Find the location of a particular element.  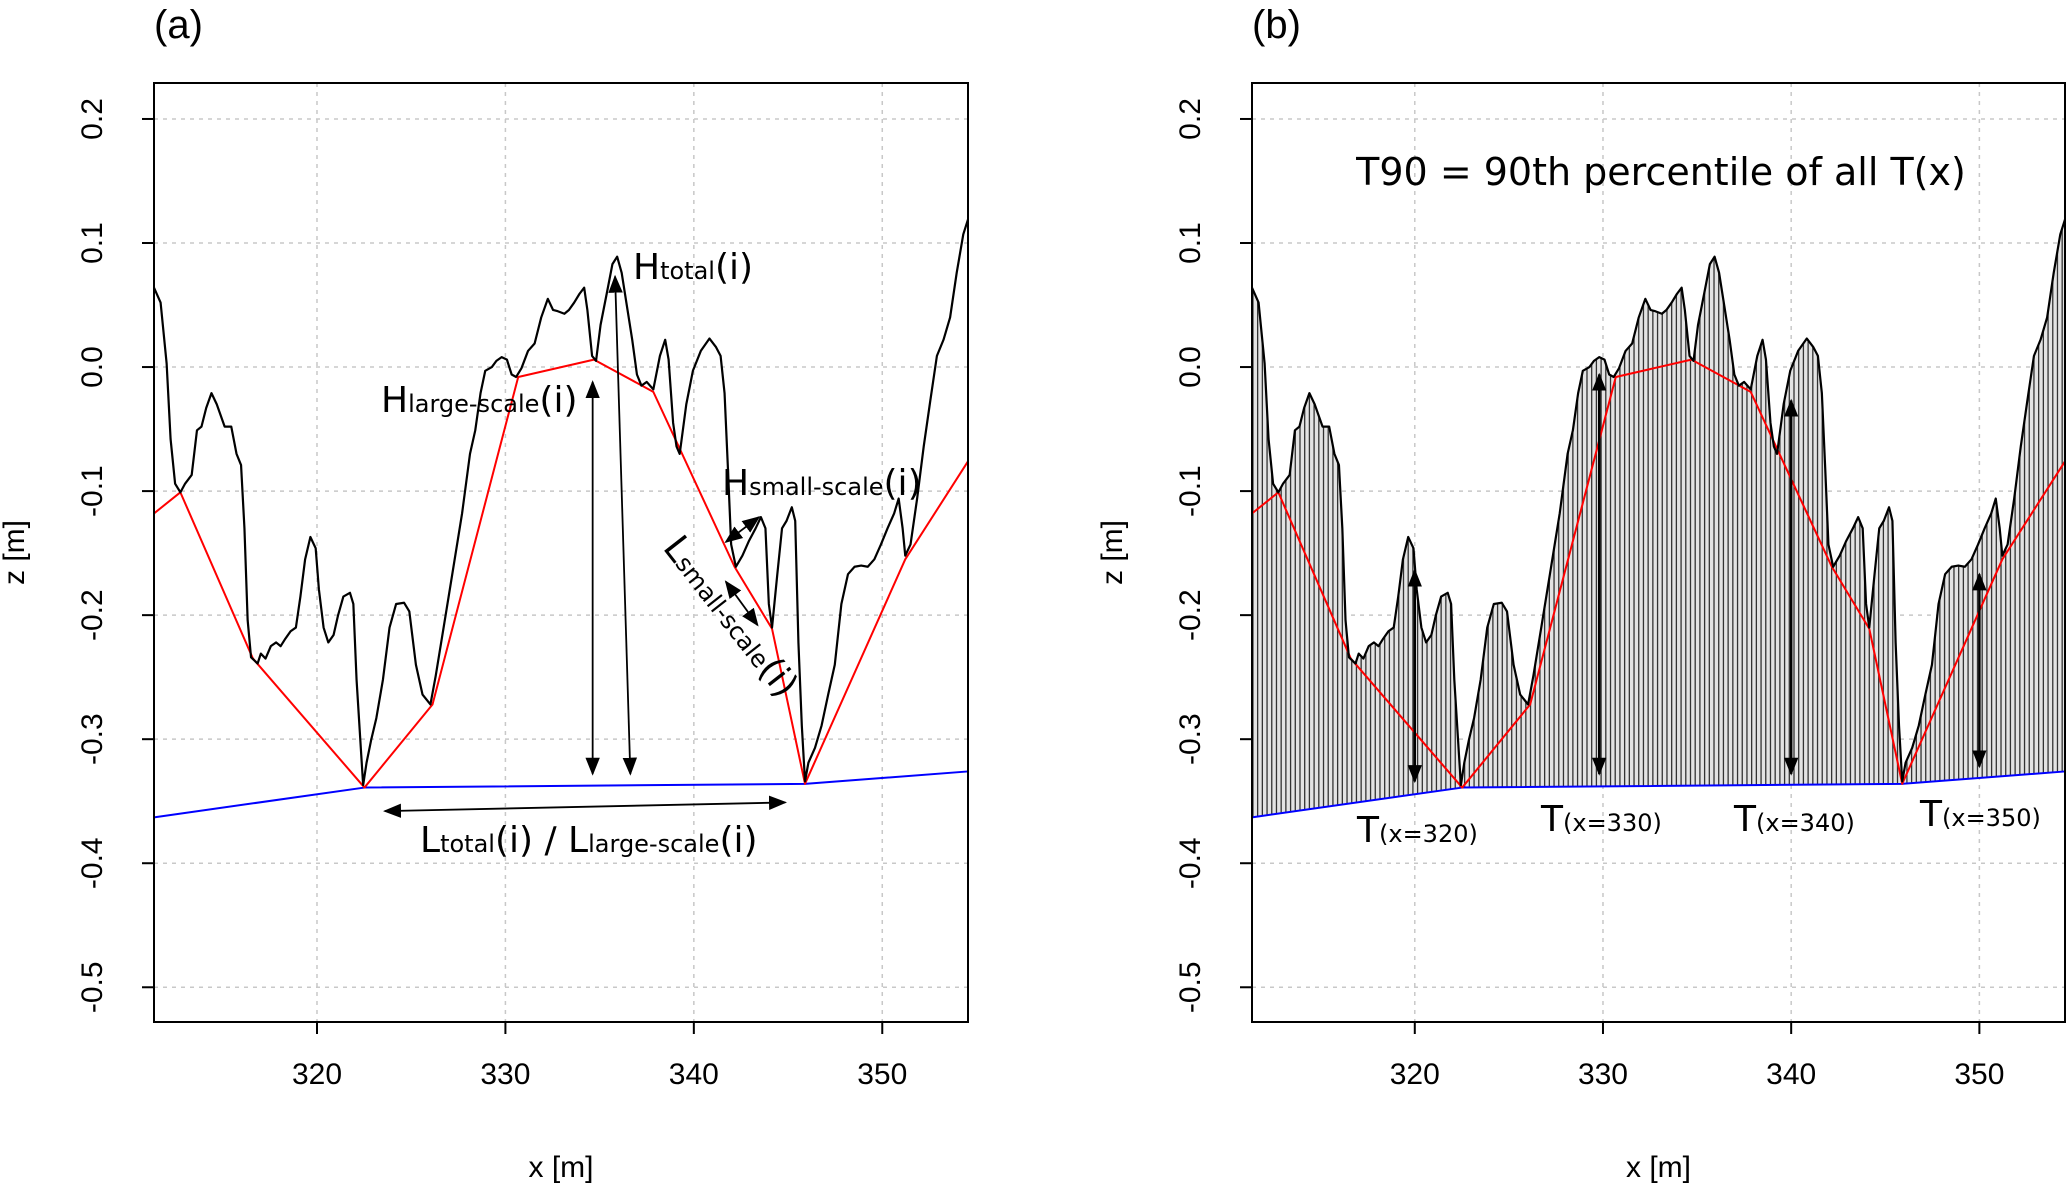

l-total-label: Ltotal(i) / Llarge-scale(i) is located at coordinates (589, 840).